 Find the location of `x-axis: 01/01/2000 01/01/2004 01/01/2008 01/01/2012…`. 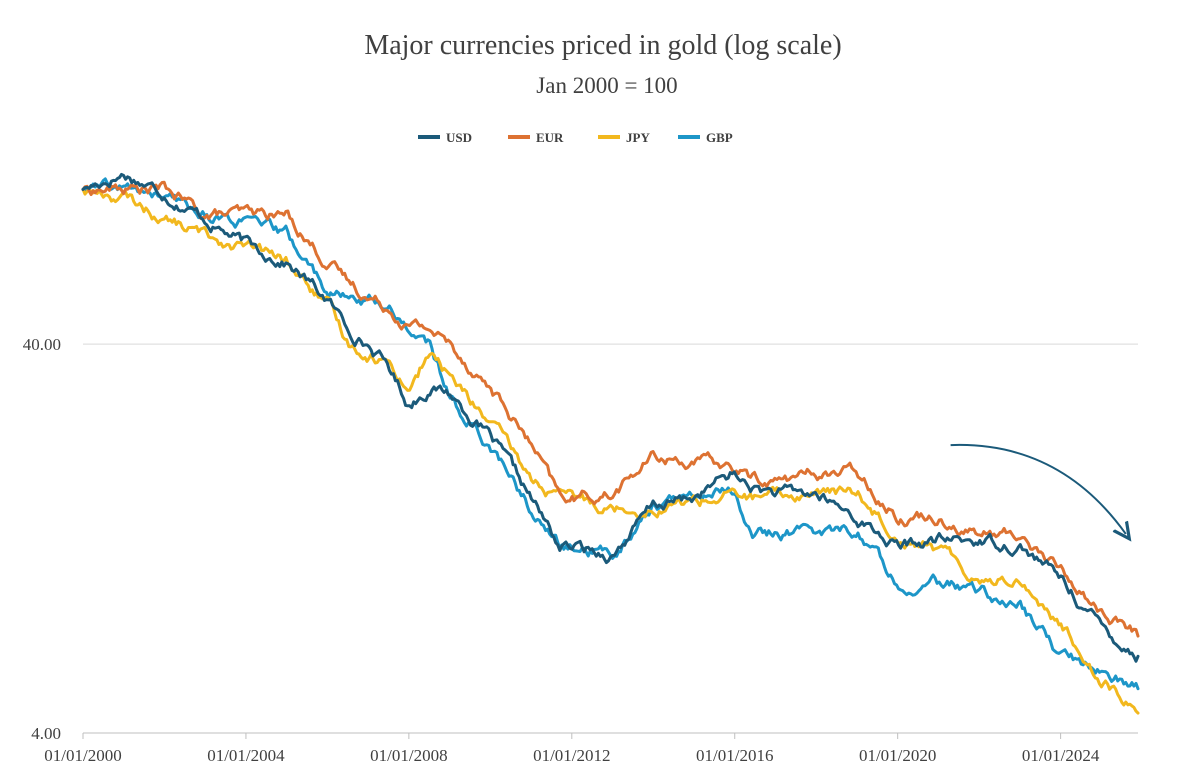

x-axis: 01/01/2000 01/01/2004 01/01/2008 01/01/2012… is located at coordinates (572, 749).